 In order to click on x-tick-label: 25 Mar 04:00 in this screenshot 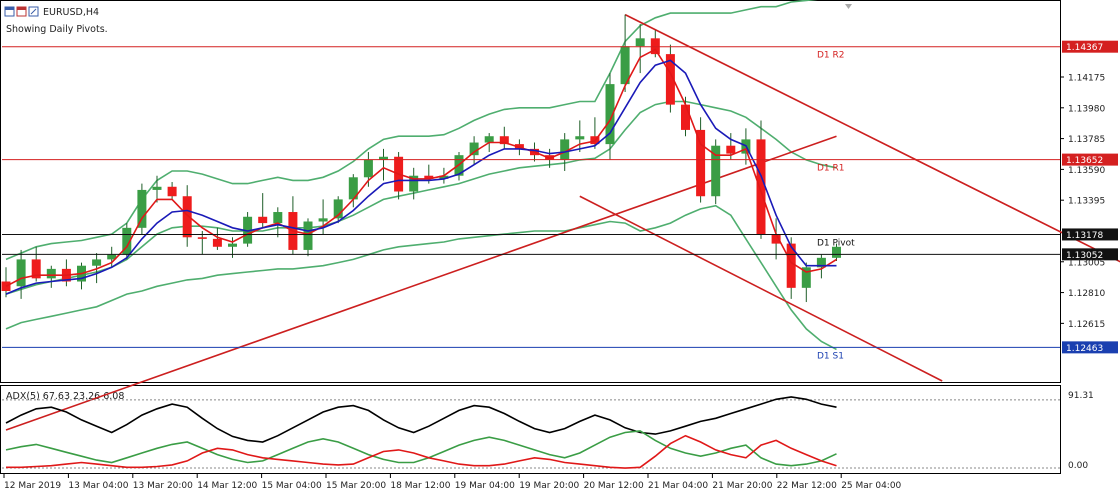, I will do `click(871, 486)`.